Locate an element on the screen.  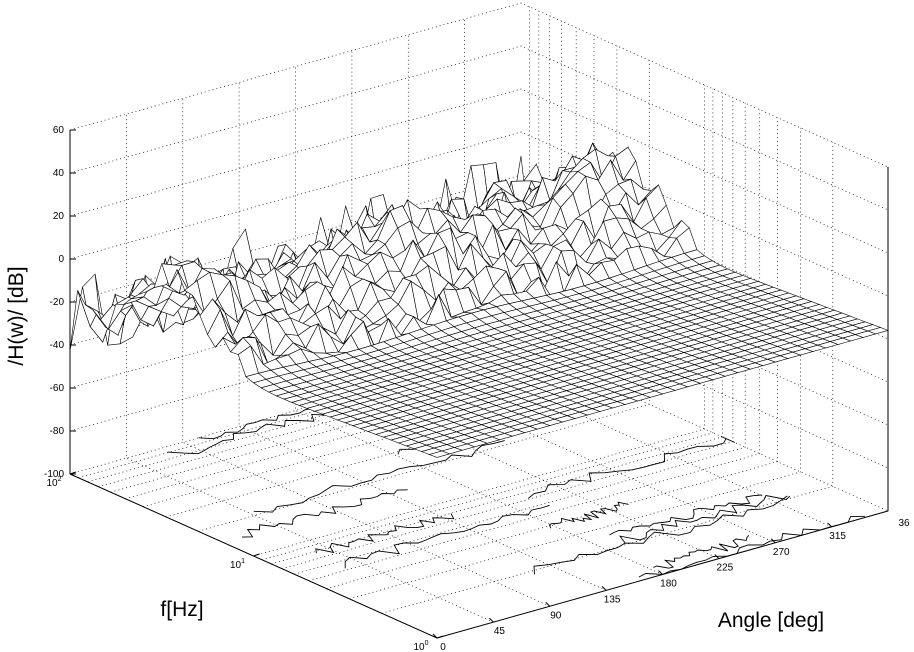
z-axis-label: /H(w)/ [dB] is located at coordinates (16, 315).